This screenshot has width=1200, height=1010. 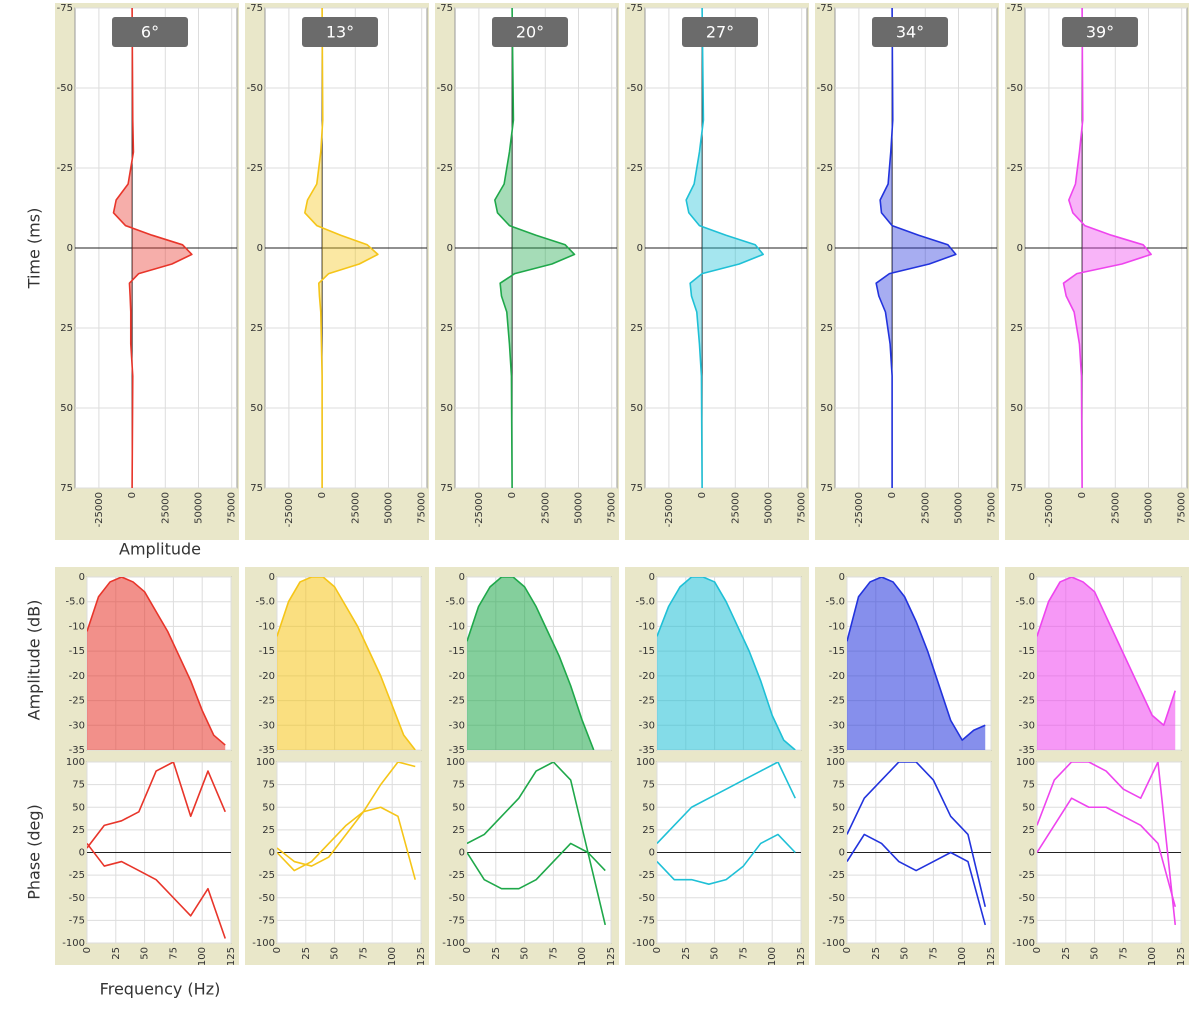 I want to click on x-tick-label: 50000, so click(x=578, y=508).